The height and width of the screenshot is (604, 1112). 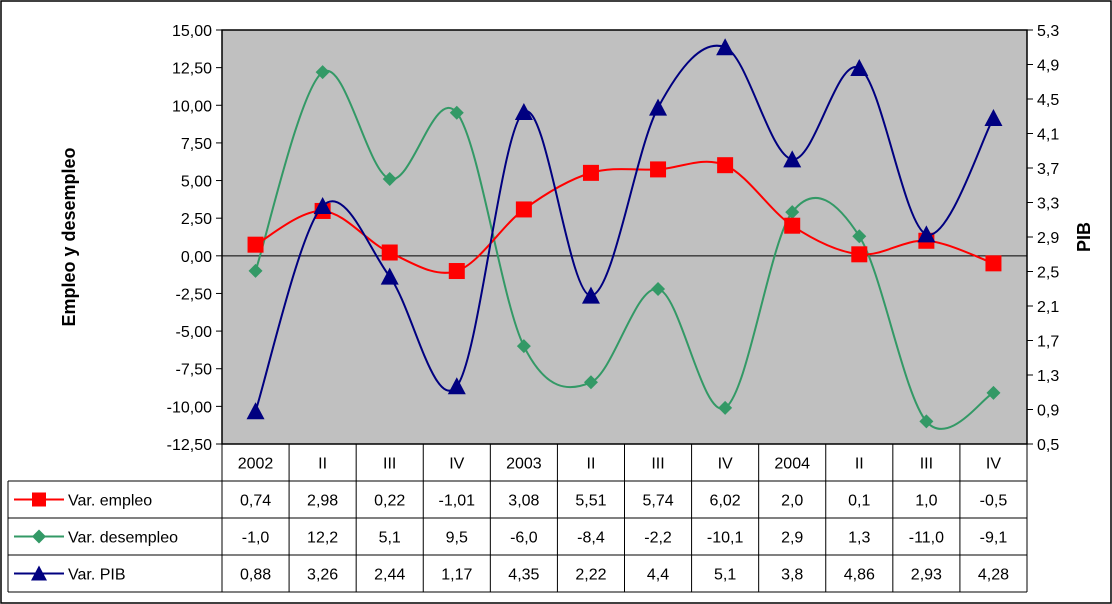 I want to click on table-cell: 2,98, so click(x=322, y=501).